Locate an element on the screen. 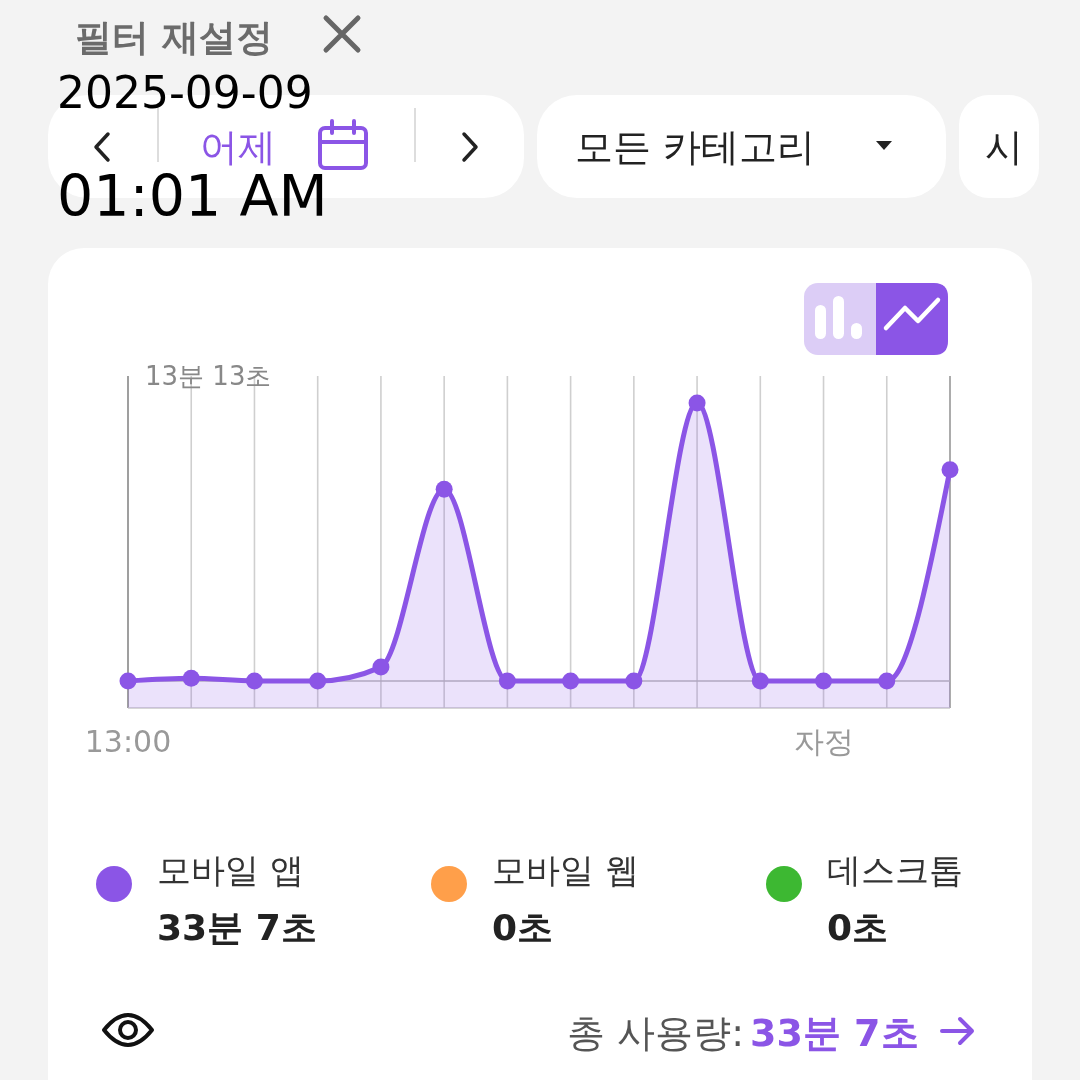  legend-item: 모바일 웹 is located at coordinates (535, 876).